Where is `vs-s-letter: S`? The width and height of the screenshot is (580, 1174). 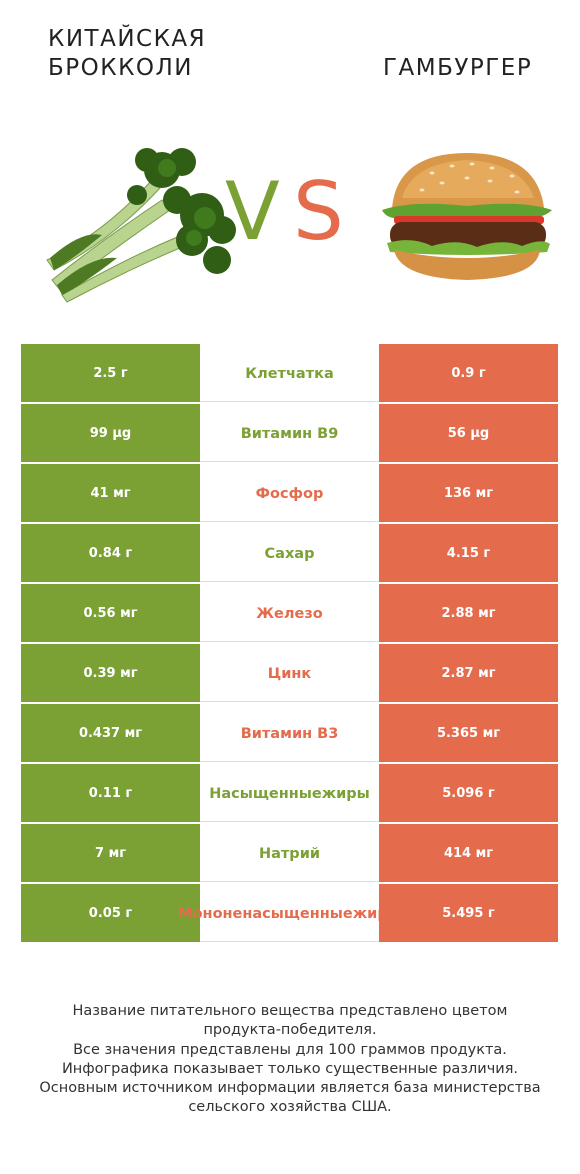 vs-s-letter: S is located at coordinates (318, 211).